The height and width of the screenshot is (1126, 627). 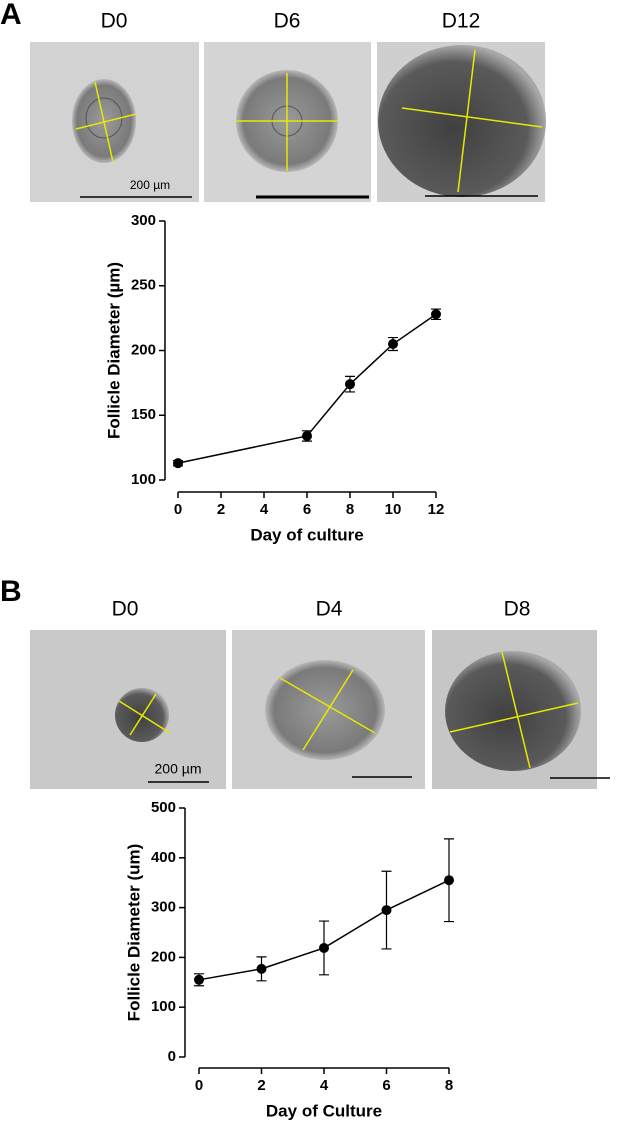 I want to click on x-tick-label: 10, so click(x=393, y=509).